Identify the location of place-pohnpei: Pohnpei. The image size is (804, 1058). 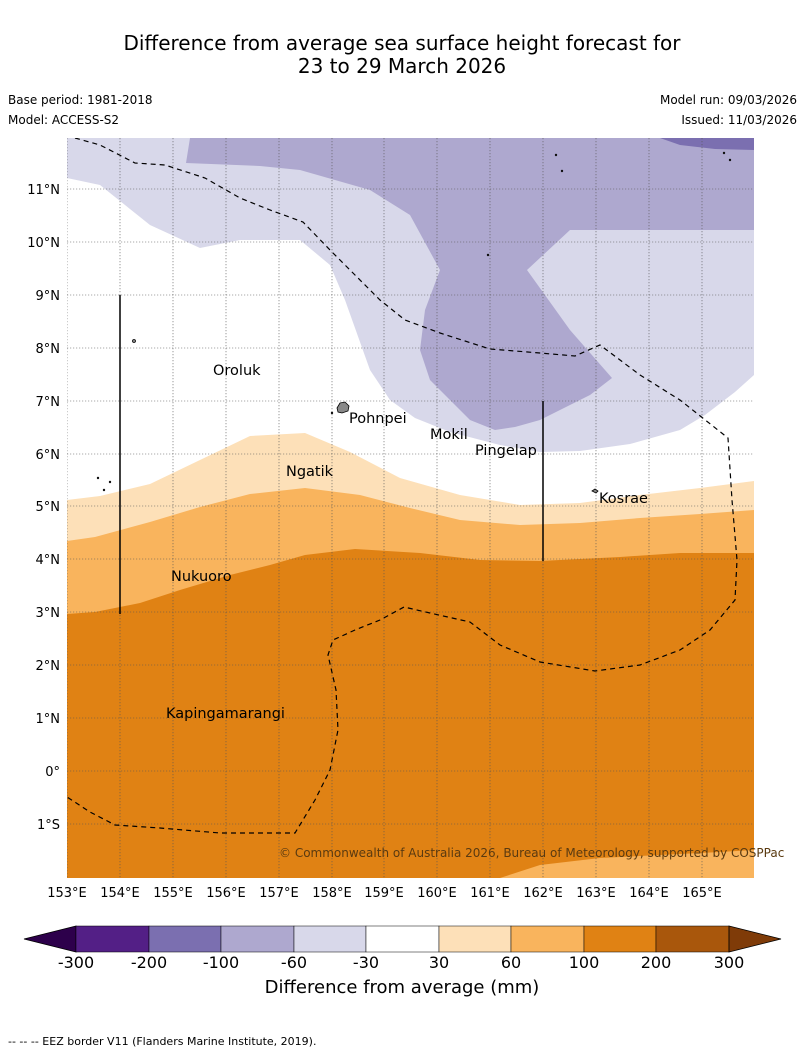
(378, 419).